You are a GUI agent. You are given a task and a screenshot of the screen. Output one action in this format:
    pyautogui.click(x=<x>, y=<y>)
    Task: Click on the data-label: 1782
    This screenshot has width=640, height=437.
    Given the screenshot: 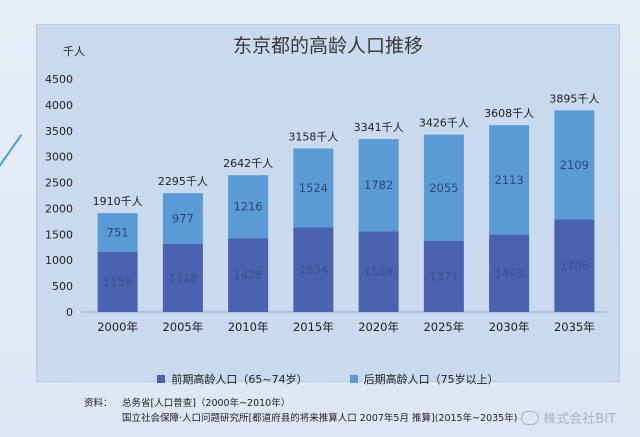 What is the action you would take?
    pyautogui.click(x=378, y=185)
    